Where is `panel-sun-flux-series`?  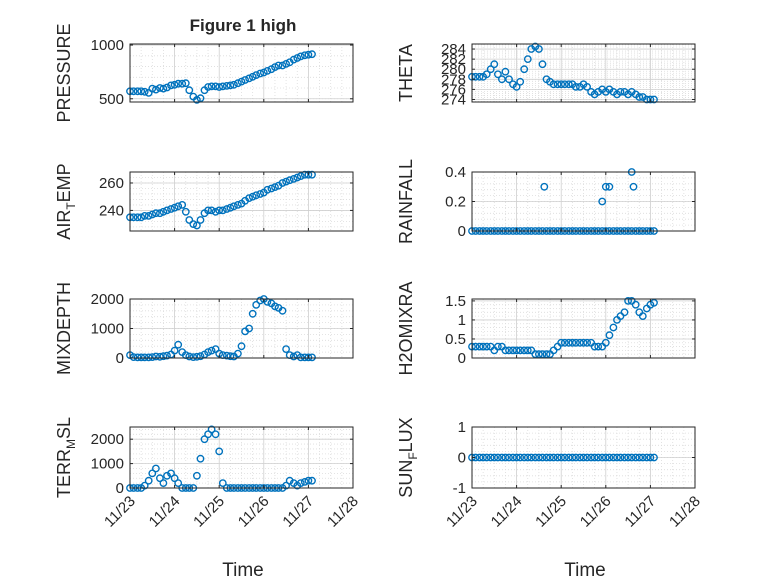 panel-sun-flux-series is located at coordinates (563, 457).